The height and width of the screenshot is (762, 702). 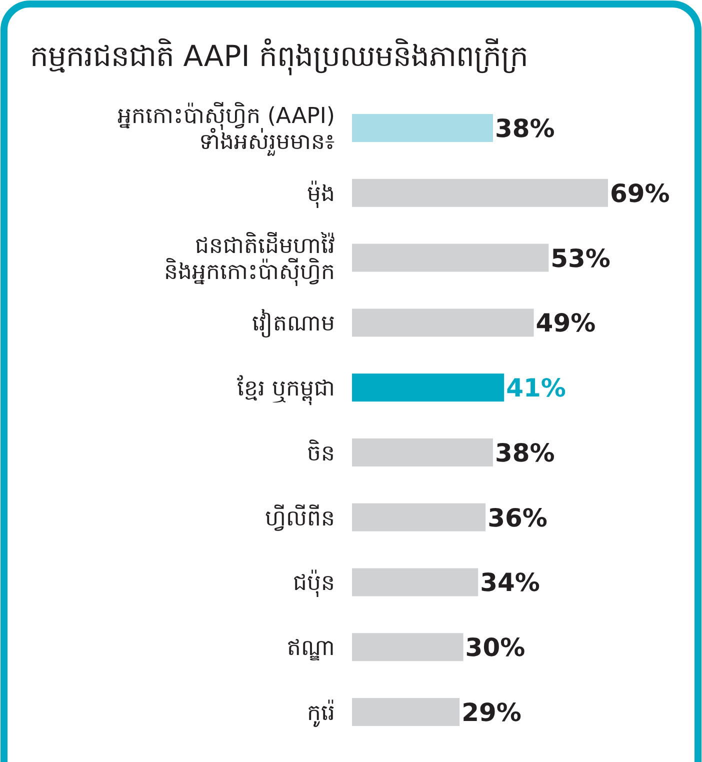 I want to click on data-label: 29%, so click(x=492, y=712).